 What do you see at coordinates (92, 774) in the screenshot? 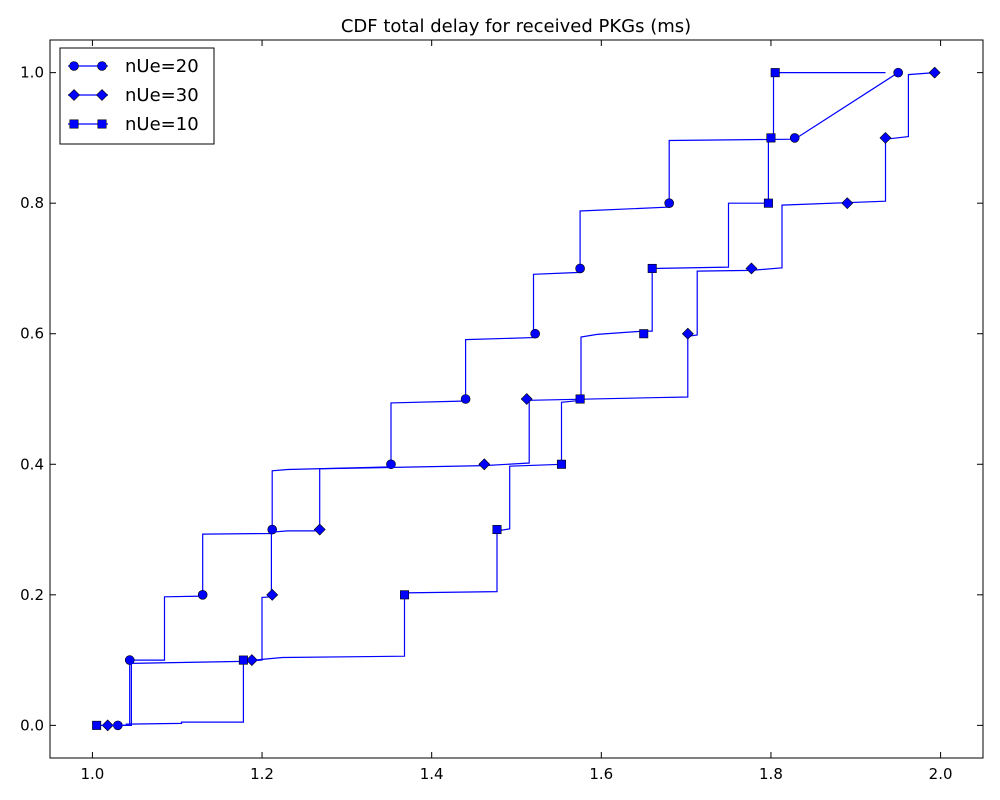
I see `x-tick-label: 1.0` at bounding box center [92, 774].